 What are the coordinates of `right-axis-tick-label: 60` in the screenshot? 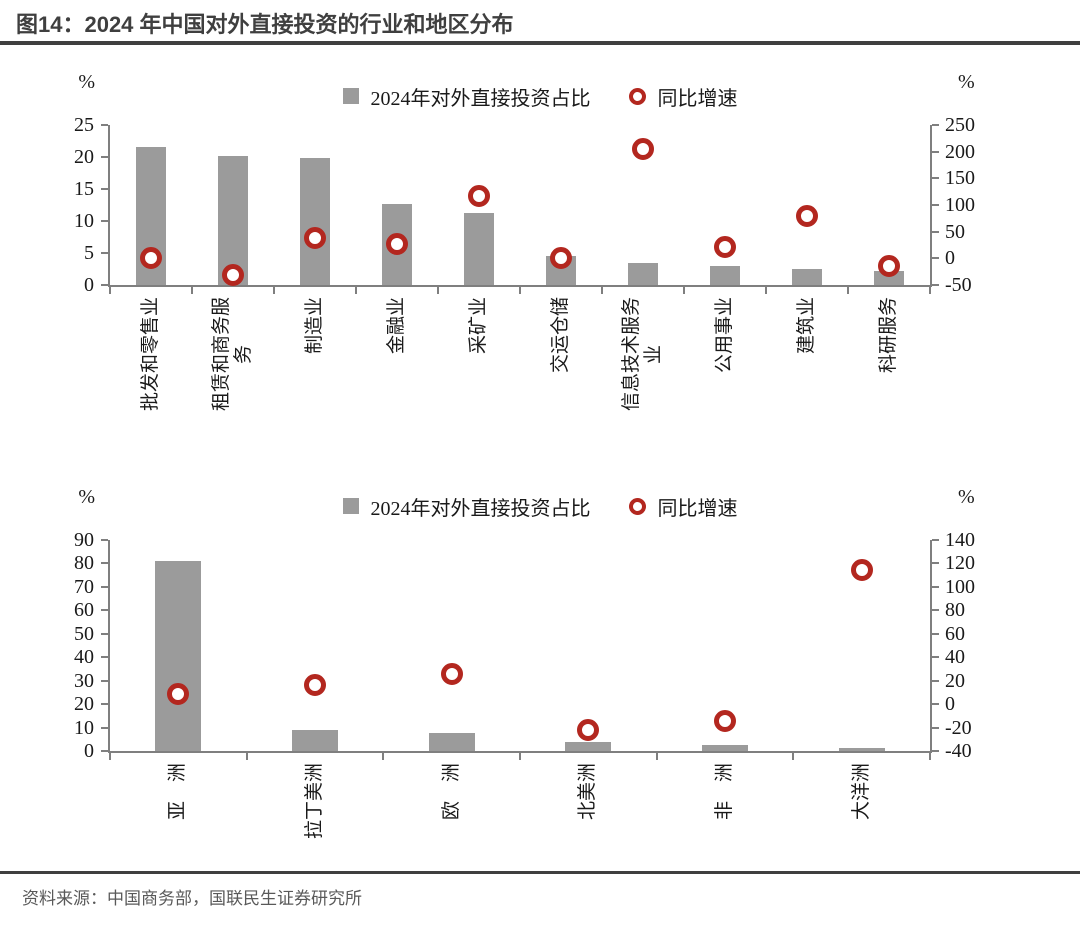 It's located at (955, 633).